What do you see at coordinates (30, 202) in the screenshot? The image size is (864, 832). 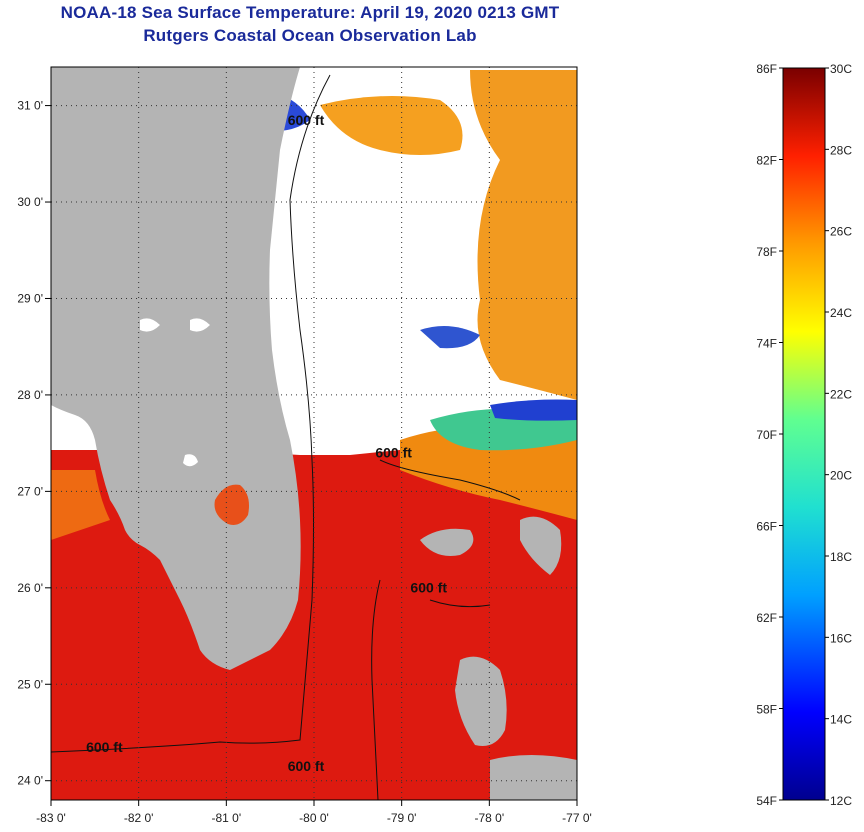 I see `y-tick-label: 30 0'` at bounding box center [30, 202].